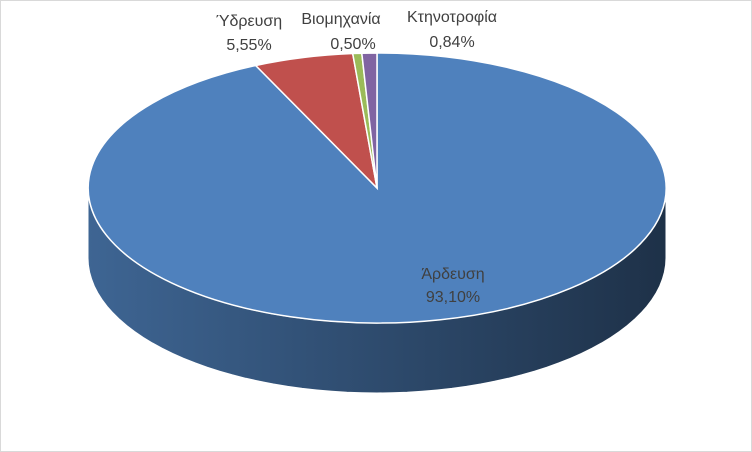  I want to click on category-label: Κτηνοτροφία, so click(452, 17).